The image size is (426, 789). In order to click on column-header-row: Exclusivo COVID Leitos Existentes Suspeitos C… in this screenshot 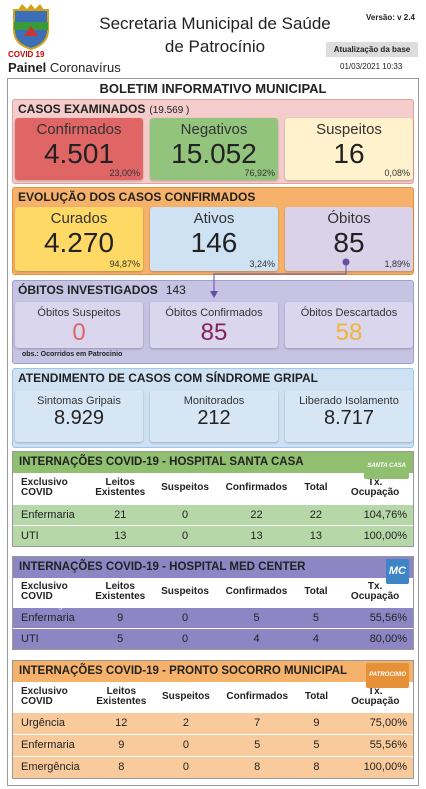, I will do `click(213, 592)`.